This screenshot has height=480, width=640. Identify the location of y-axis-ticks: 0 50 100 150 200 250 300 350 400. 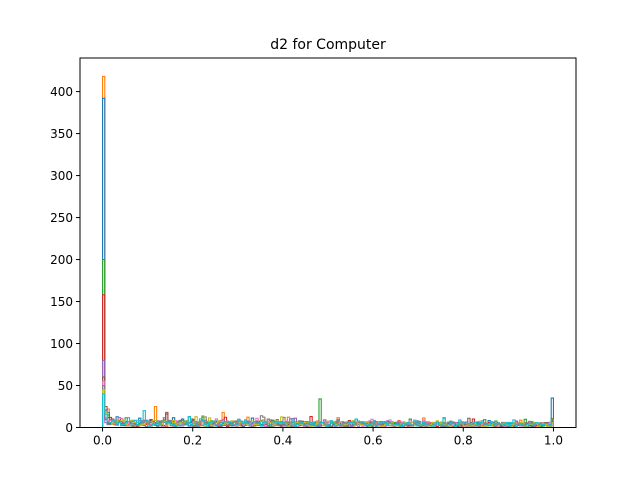
(65, 260).